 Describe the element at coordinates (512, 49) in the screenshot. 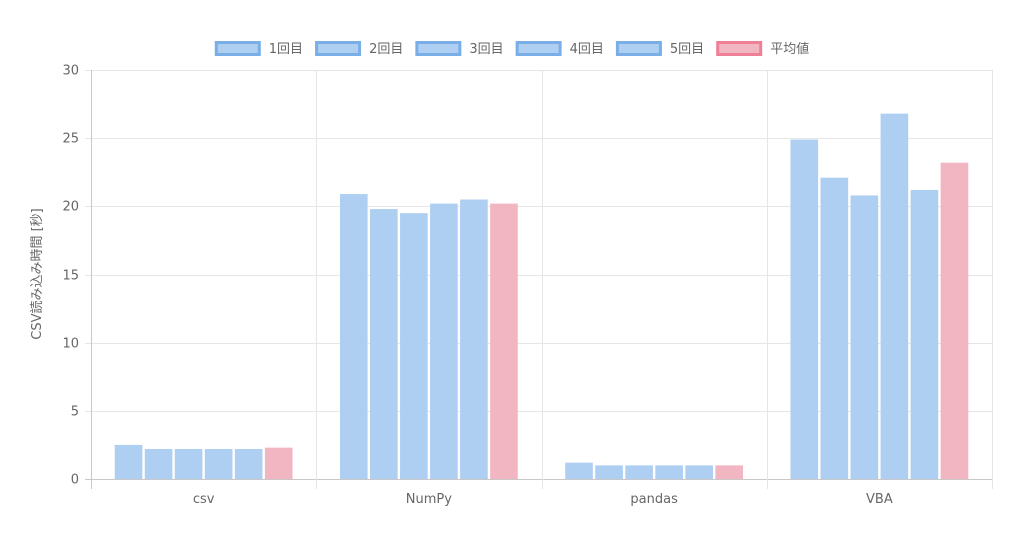

I see `legend: 1回目 2回目 3回目 4回目 5回目 平均値` at that location.